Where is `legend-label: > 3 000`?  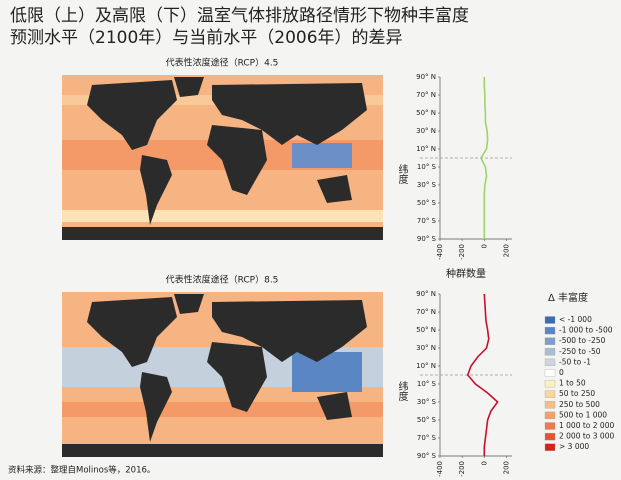 legend-label: > 3 000 is located at coordinates (574, 446).